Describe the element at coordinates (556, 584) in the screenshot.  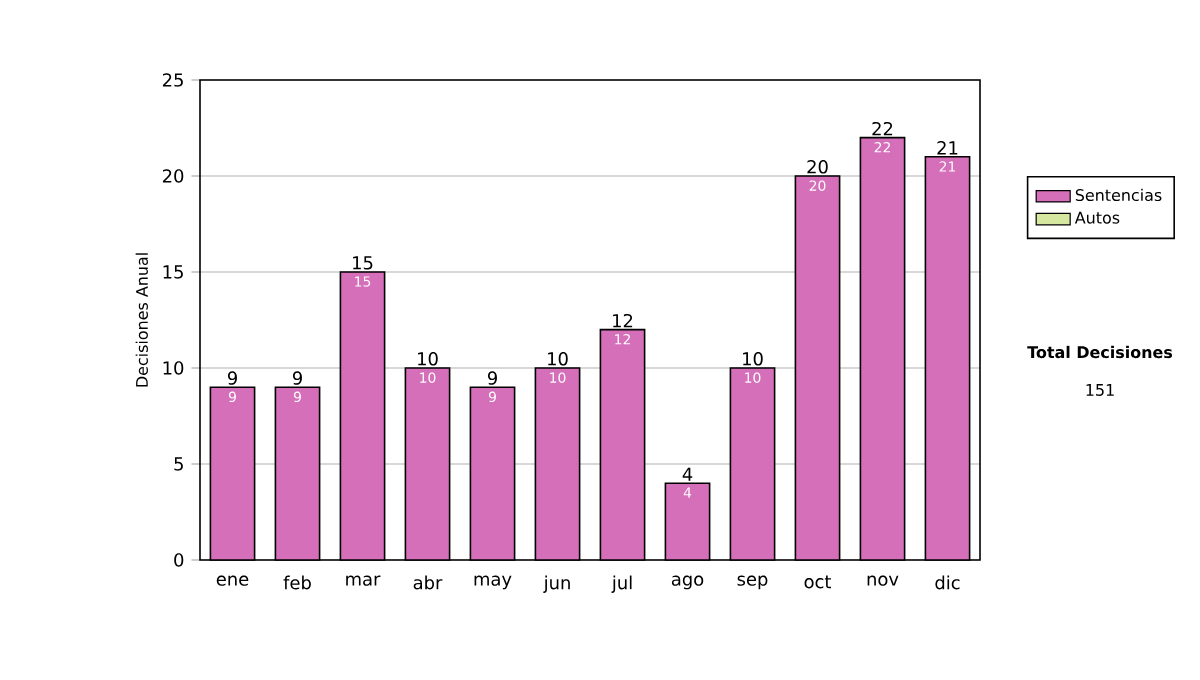
I see `x-tick-label: jun` at that location.